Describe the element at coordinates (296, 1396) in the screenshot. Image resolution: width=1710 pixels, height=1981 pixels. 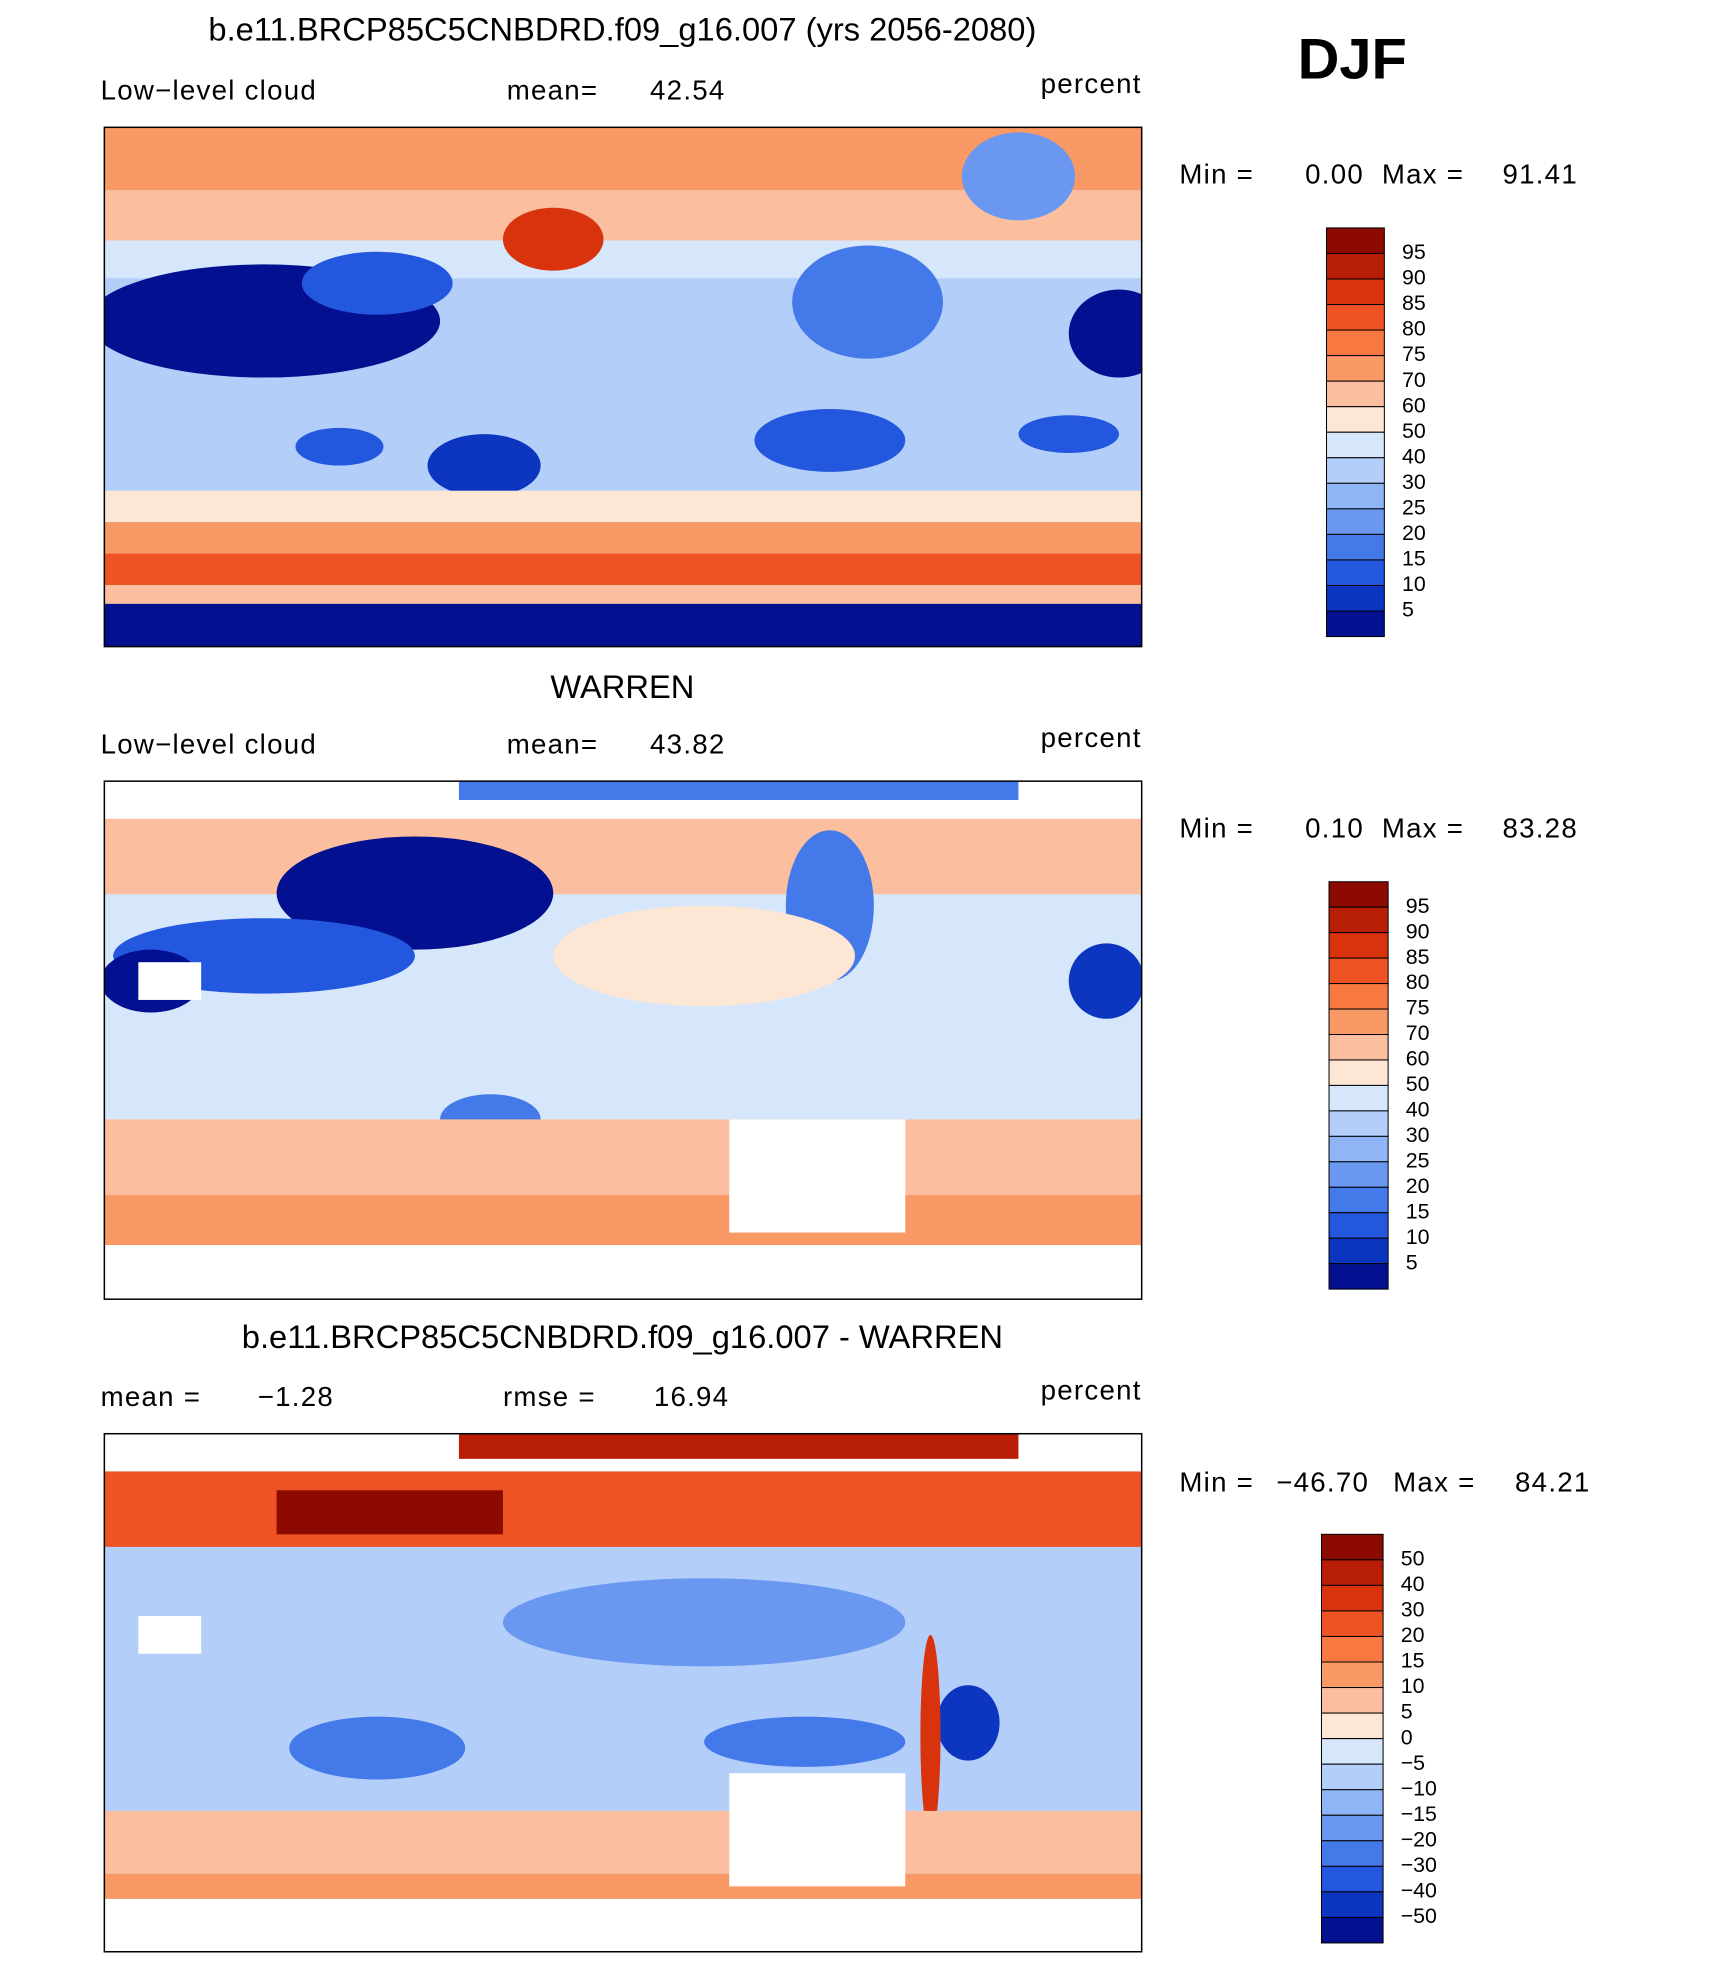
I see `stat-value: −1.28` at that location.